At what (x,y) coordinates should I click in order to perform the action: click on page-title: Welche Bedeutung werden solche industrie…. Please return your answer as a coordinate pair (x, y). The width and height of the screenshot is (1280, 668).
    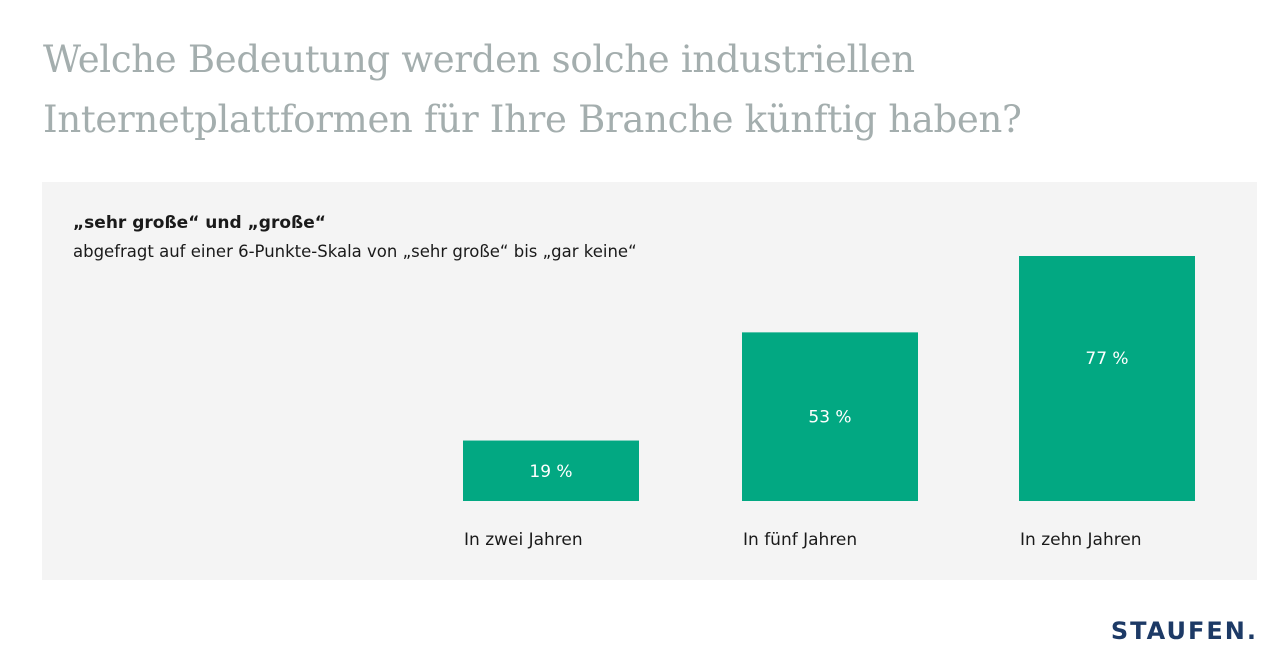
    Looking at the image, I should click on (532, 89).